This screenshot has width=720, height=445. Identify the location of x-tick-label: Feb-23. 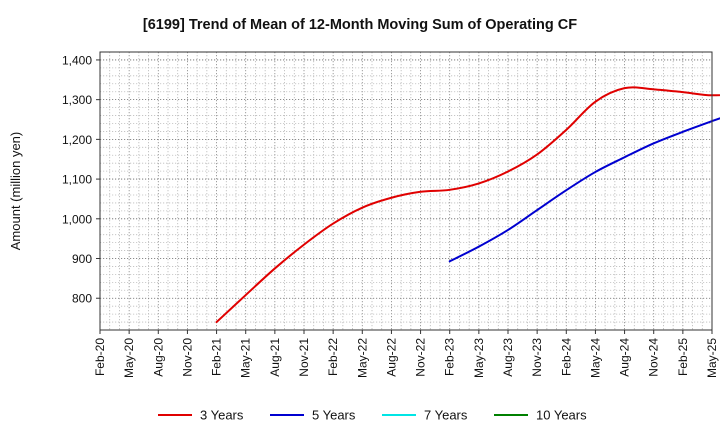
(450, 357).